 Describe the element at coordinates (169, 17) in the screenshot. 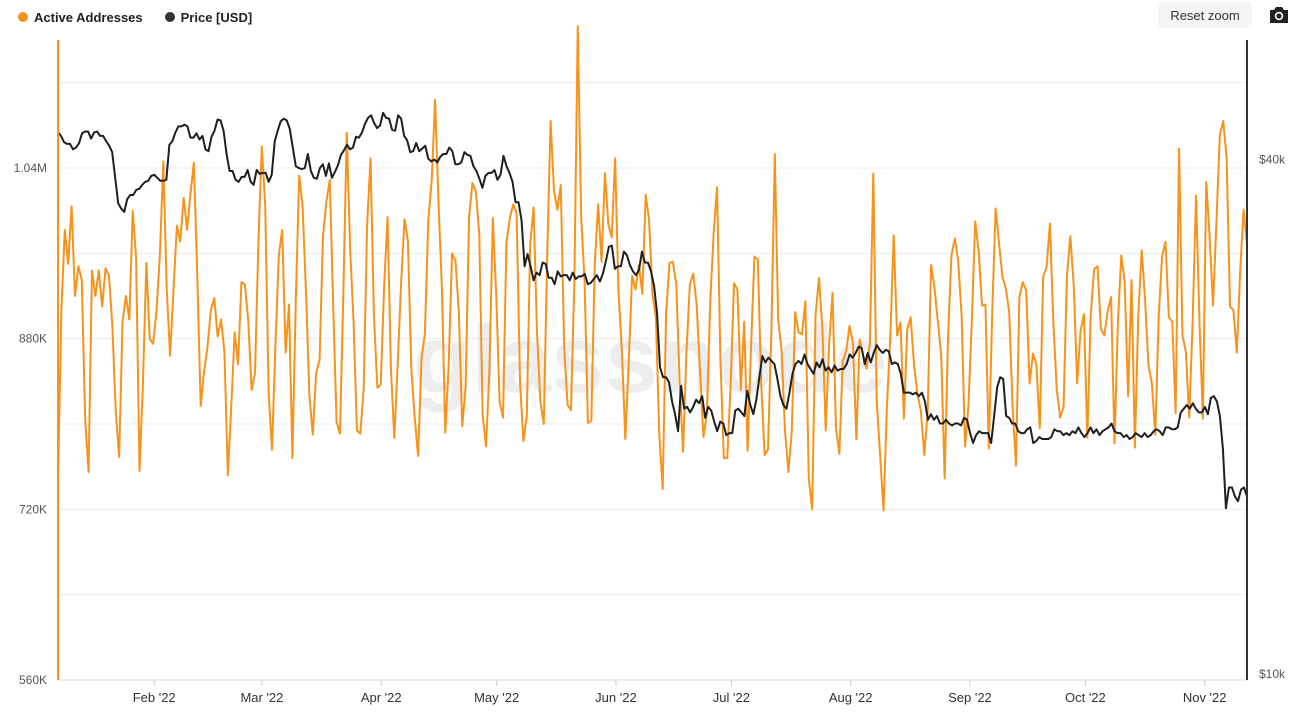

I see `legend-dot-price` at that location.